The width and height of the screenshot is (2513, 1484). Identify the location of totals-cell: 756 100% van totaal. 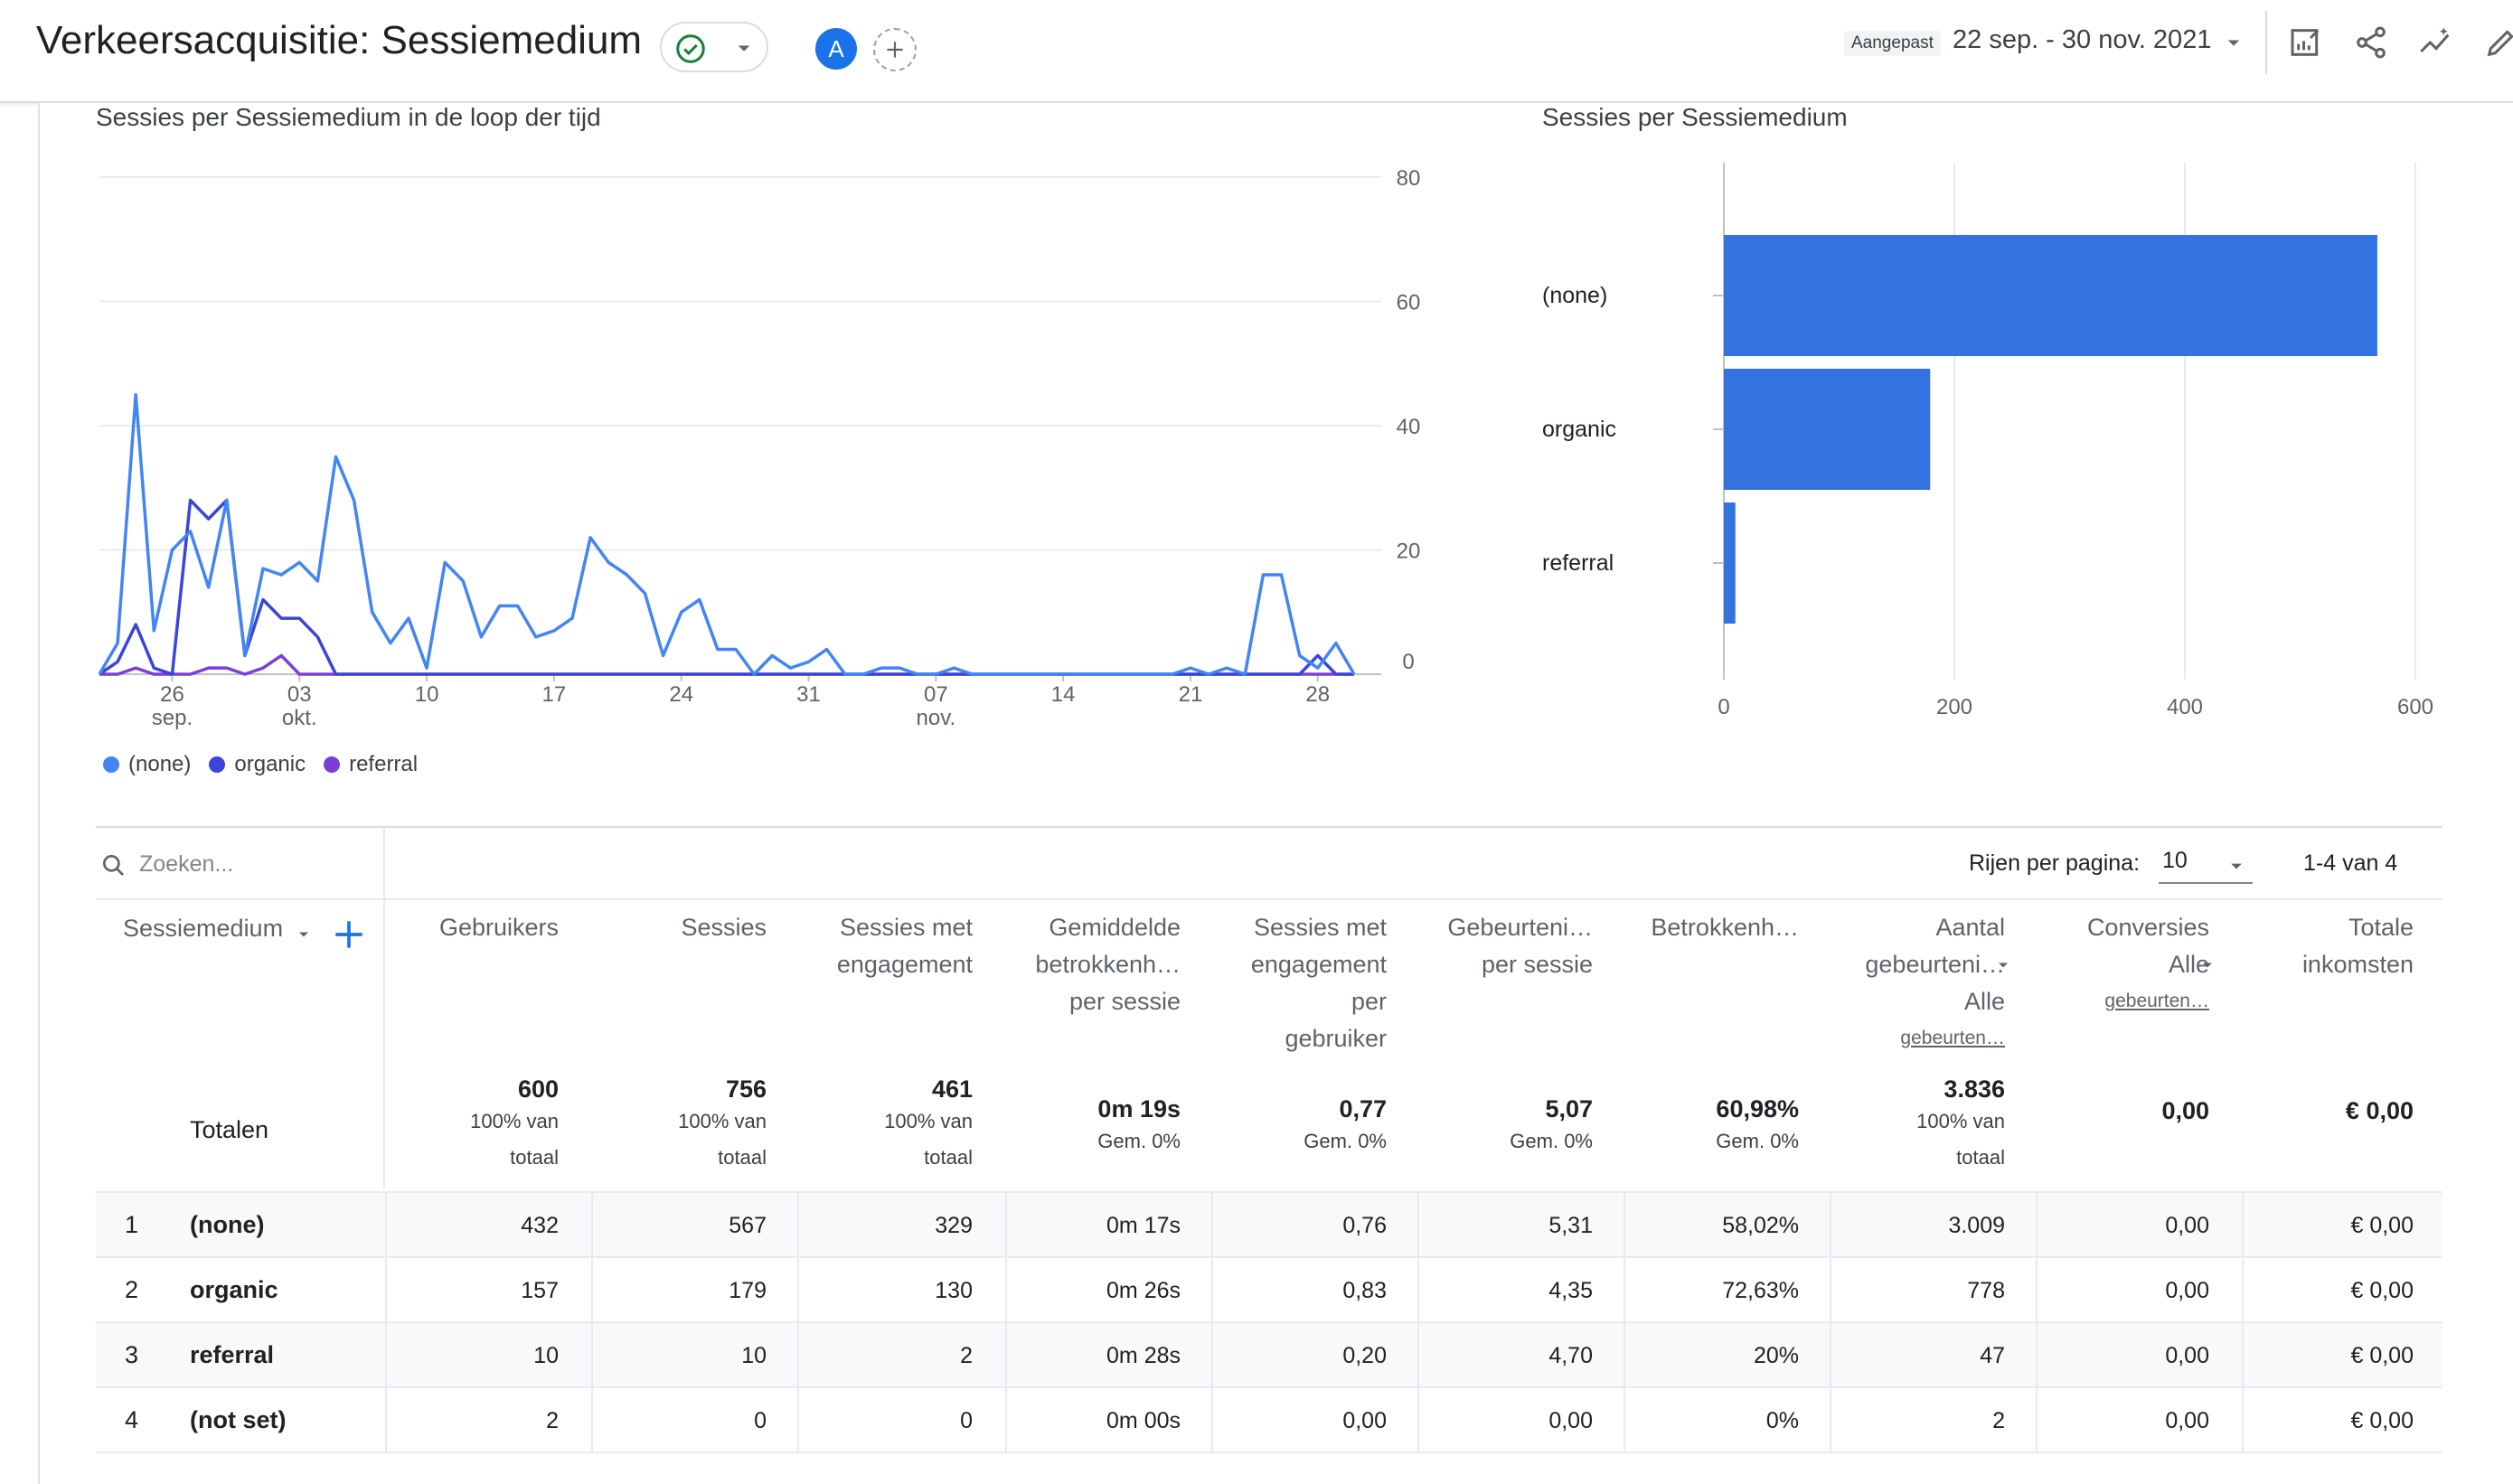
(722, 1125).